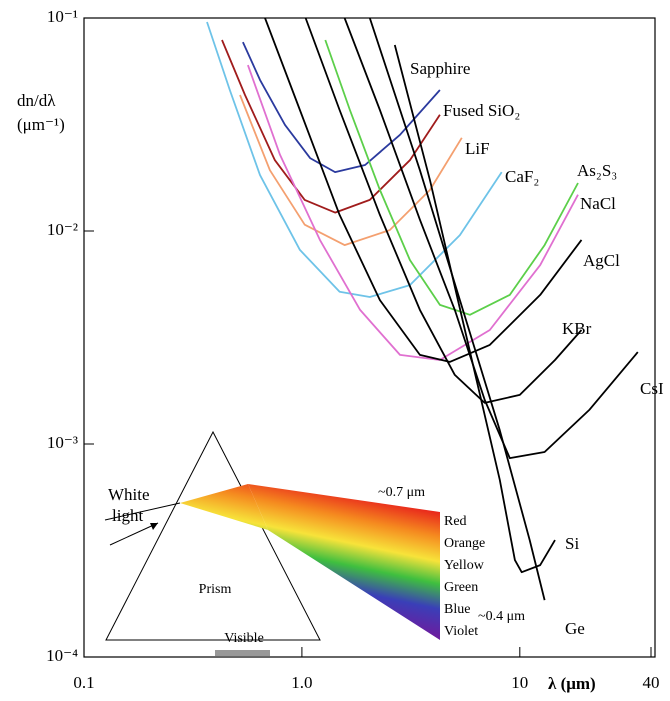  What do you see at coordinates (213, 535) in the screenshot?
I see `prism` at bounding box center [213, 535].